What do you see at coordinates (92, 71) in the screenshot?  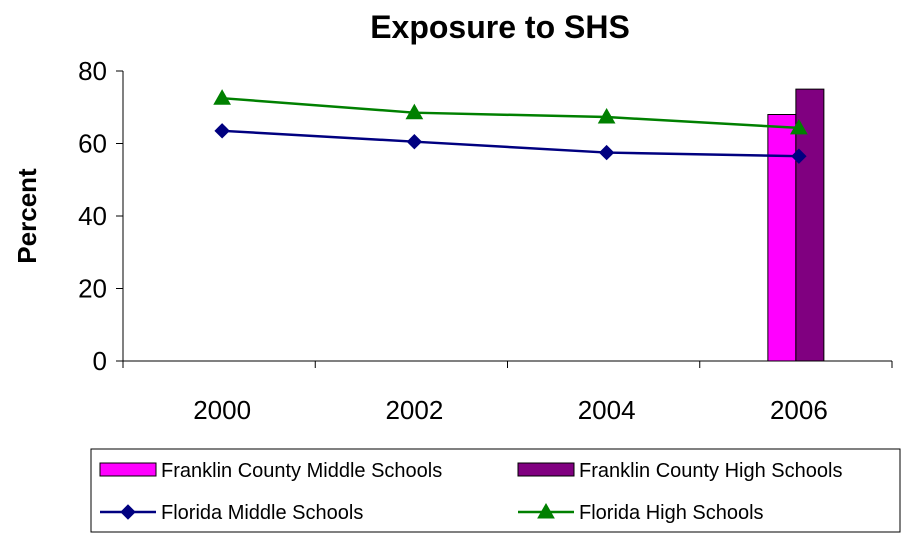 I see `y-tick-label: 80` at bounding box center [92, 71].